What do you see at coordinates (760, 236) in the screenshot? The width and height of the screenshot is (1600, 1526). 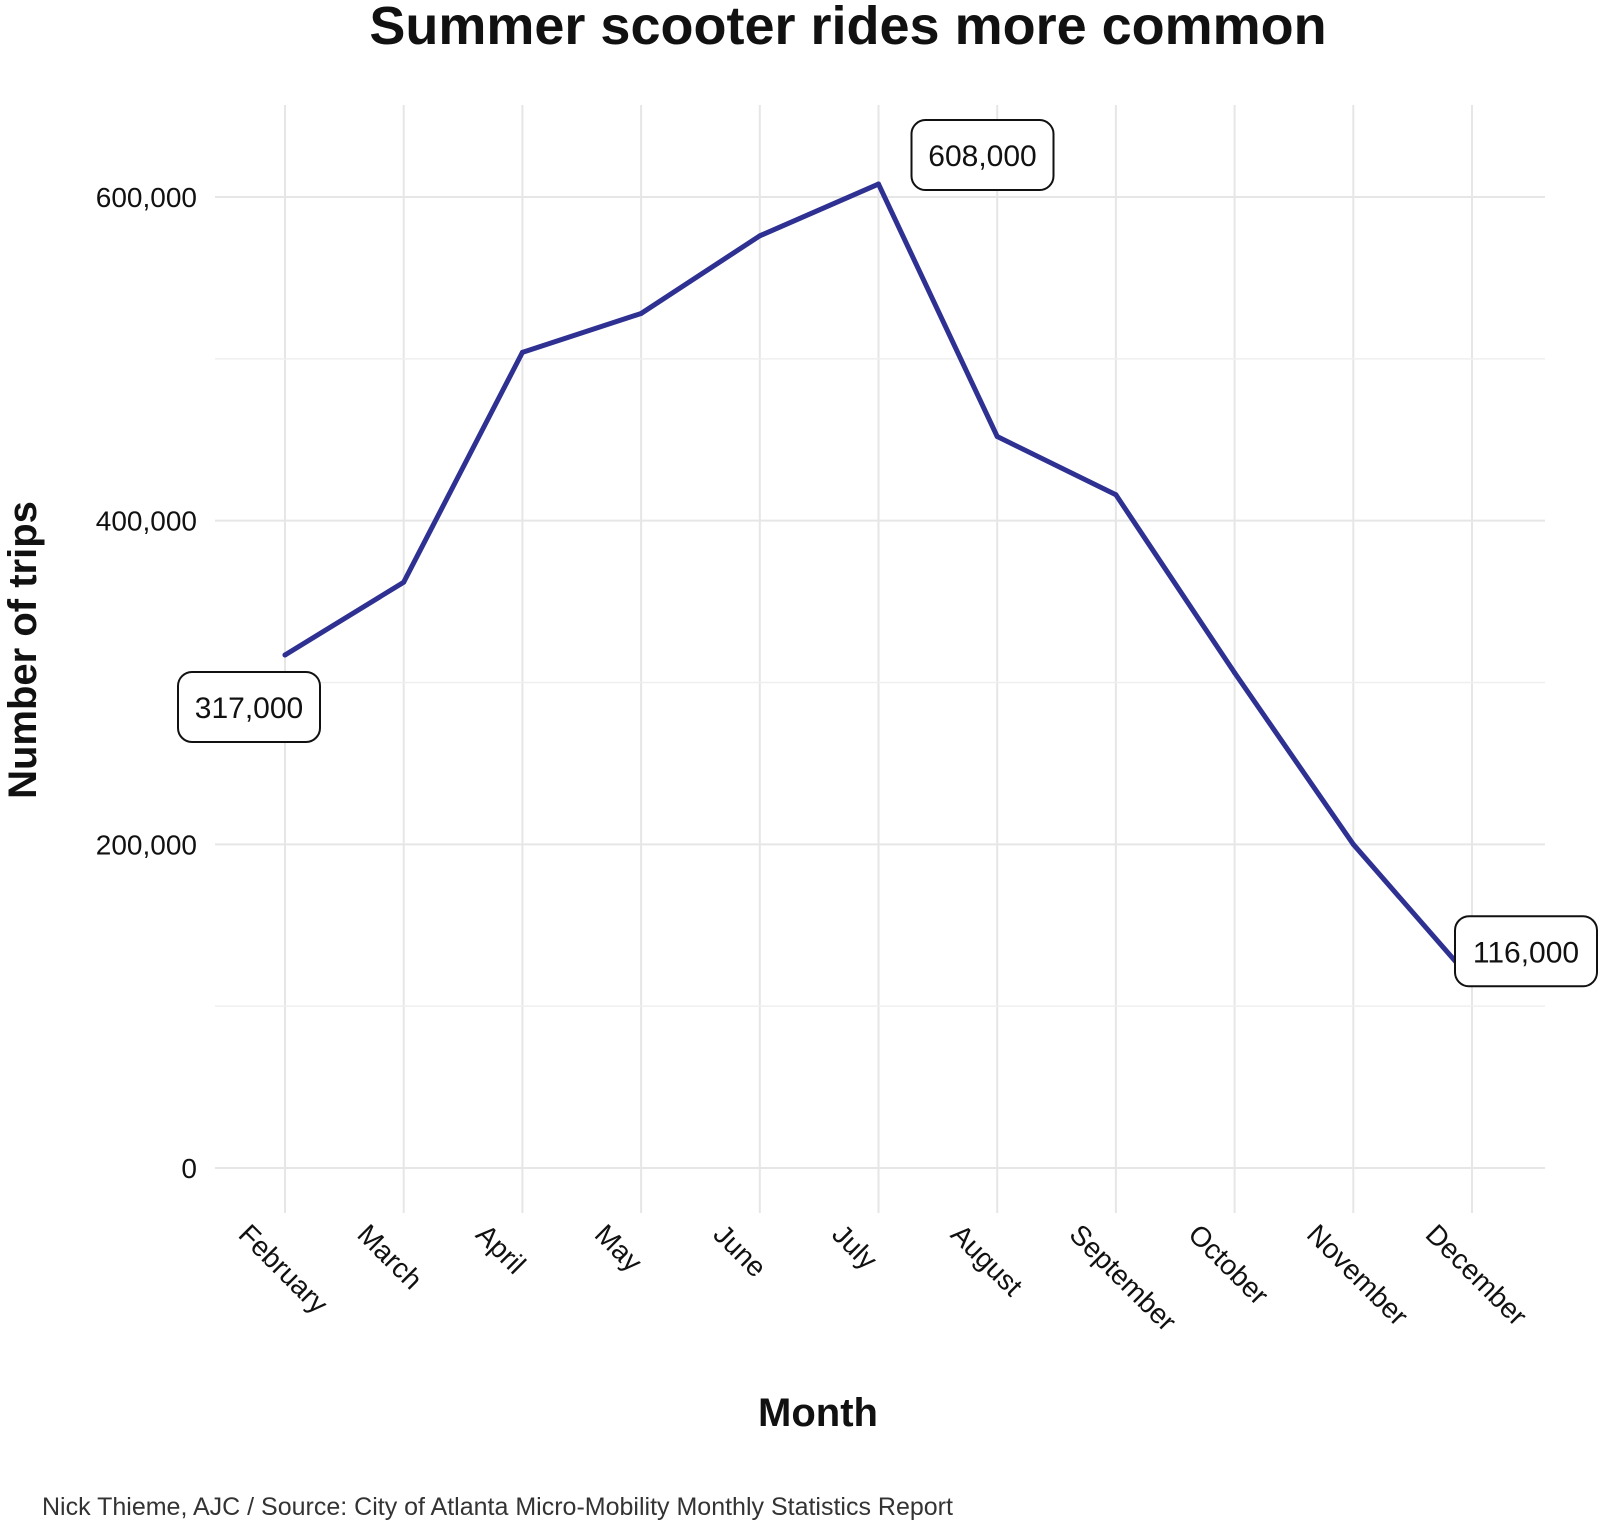 I see `data-point-june` at bounding box center [760, 236].